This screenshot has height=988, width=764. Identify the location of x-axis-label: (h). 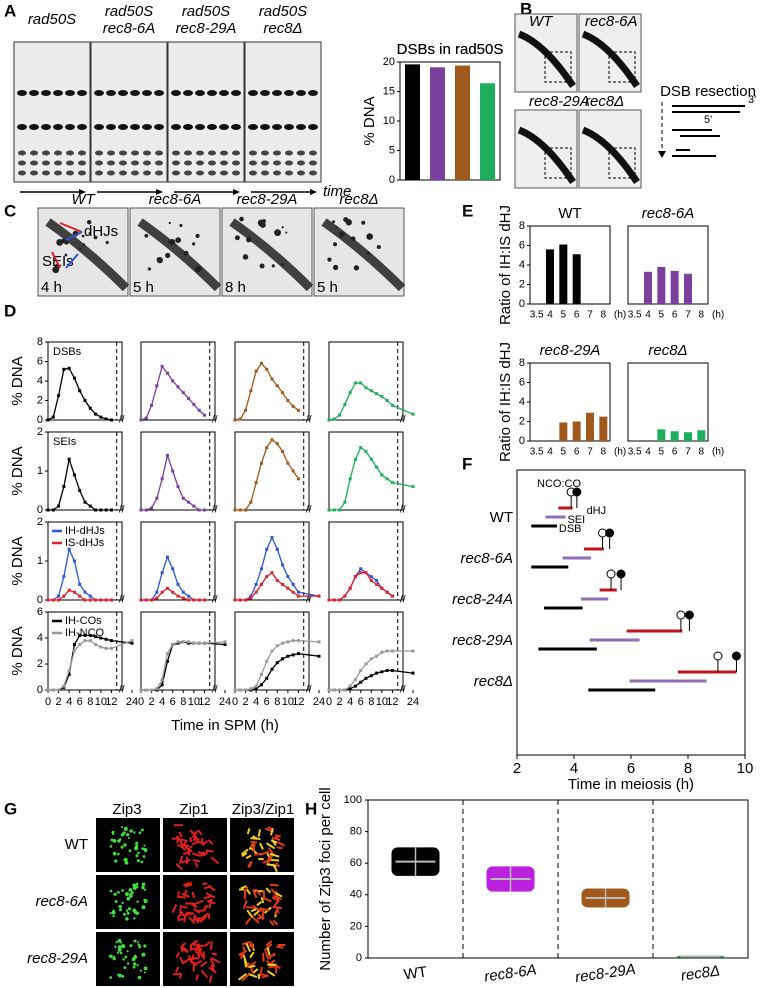
(718, 452).